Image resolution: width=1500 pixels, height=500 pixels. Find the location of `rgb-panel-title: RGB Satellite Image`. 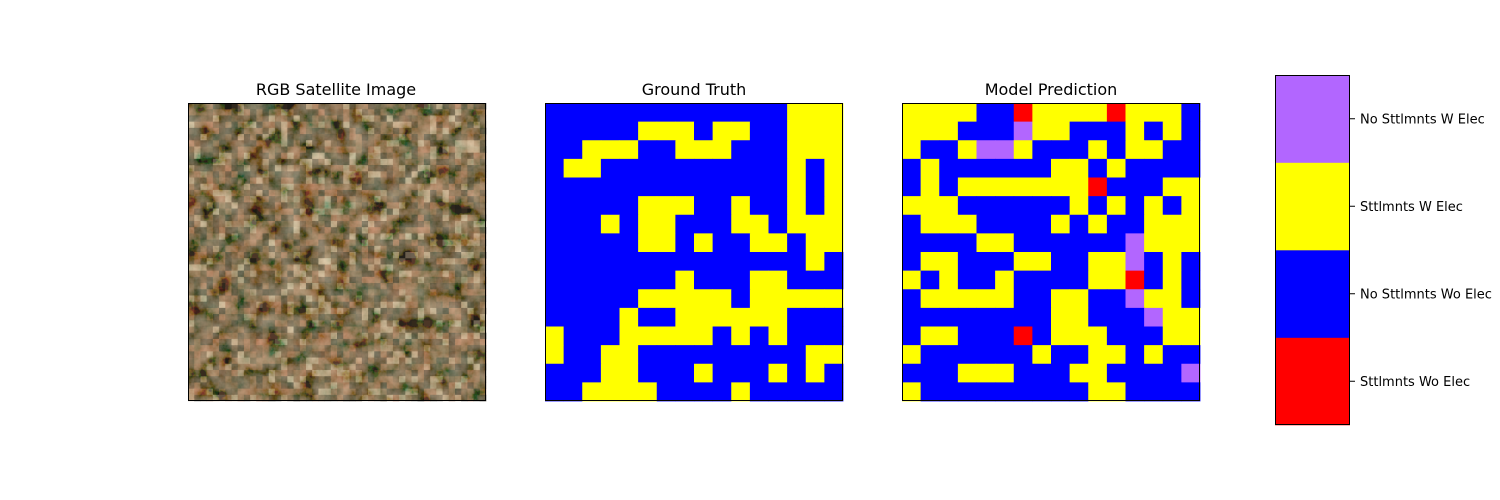

rgb-panel-title: RGB Satellite Image is located at coordinates (336, 89).